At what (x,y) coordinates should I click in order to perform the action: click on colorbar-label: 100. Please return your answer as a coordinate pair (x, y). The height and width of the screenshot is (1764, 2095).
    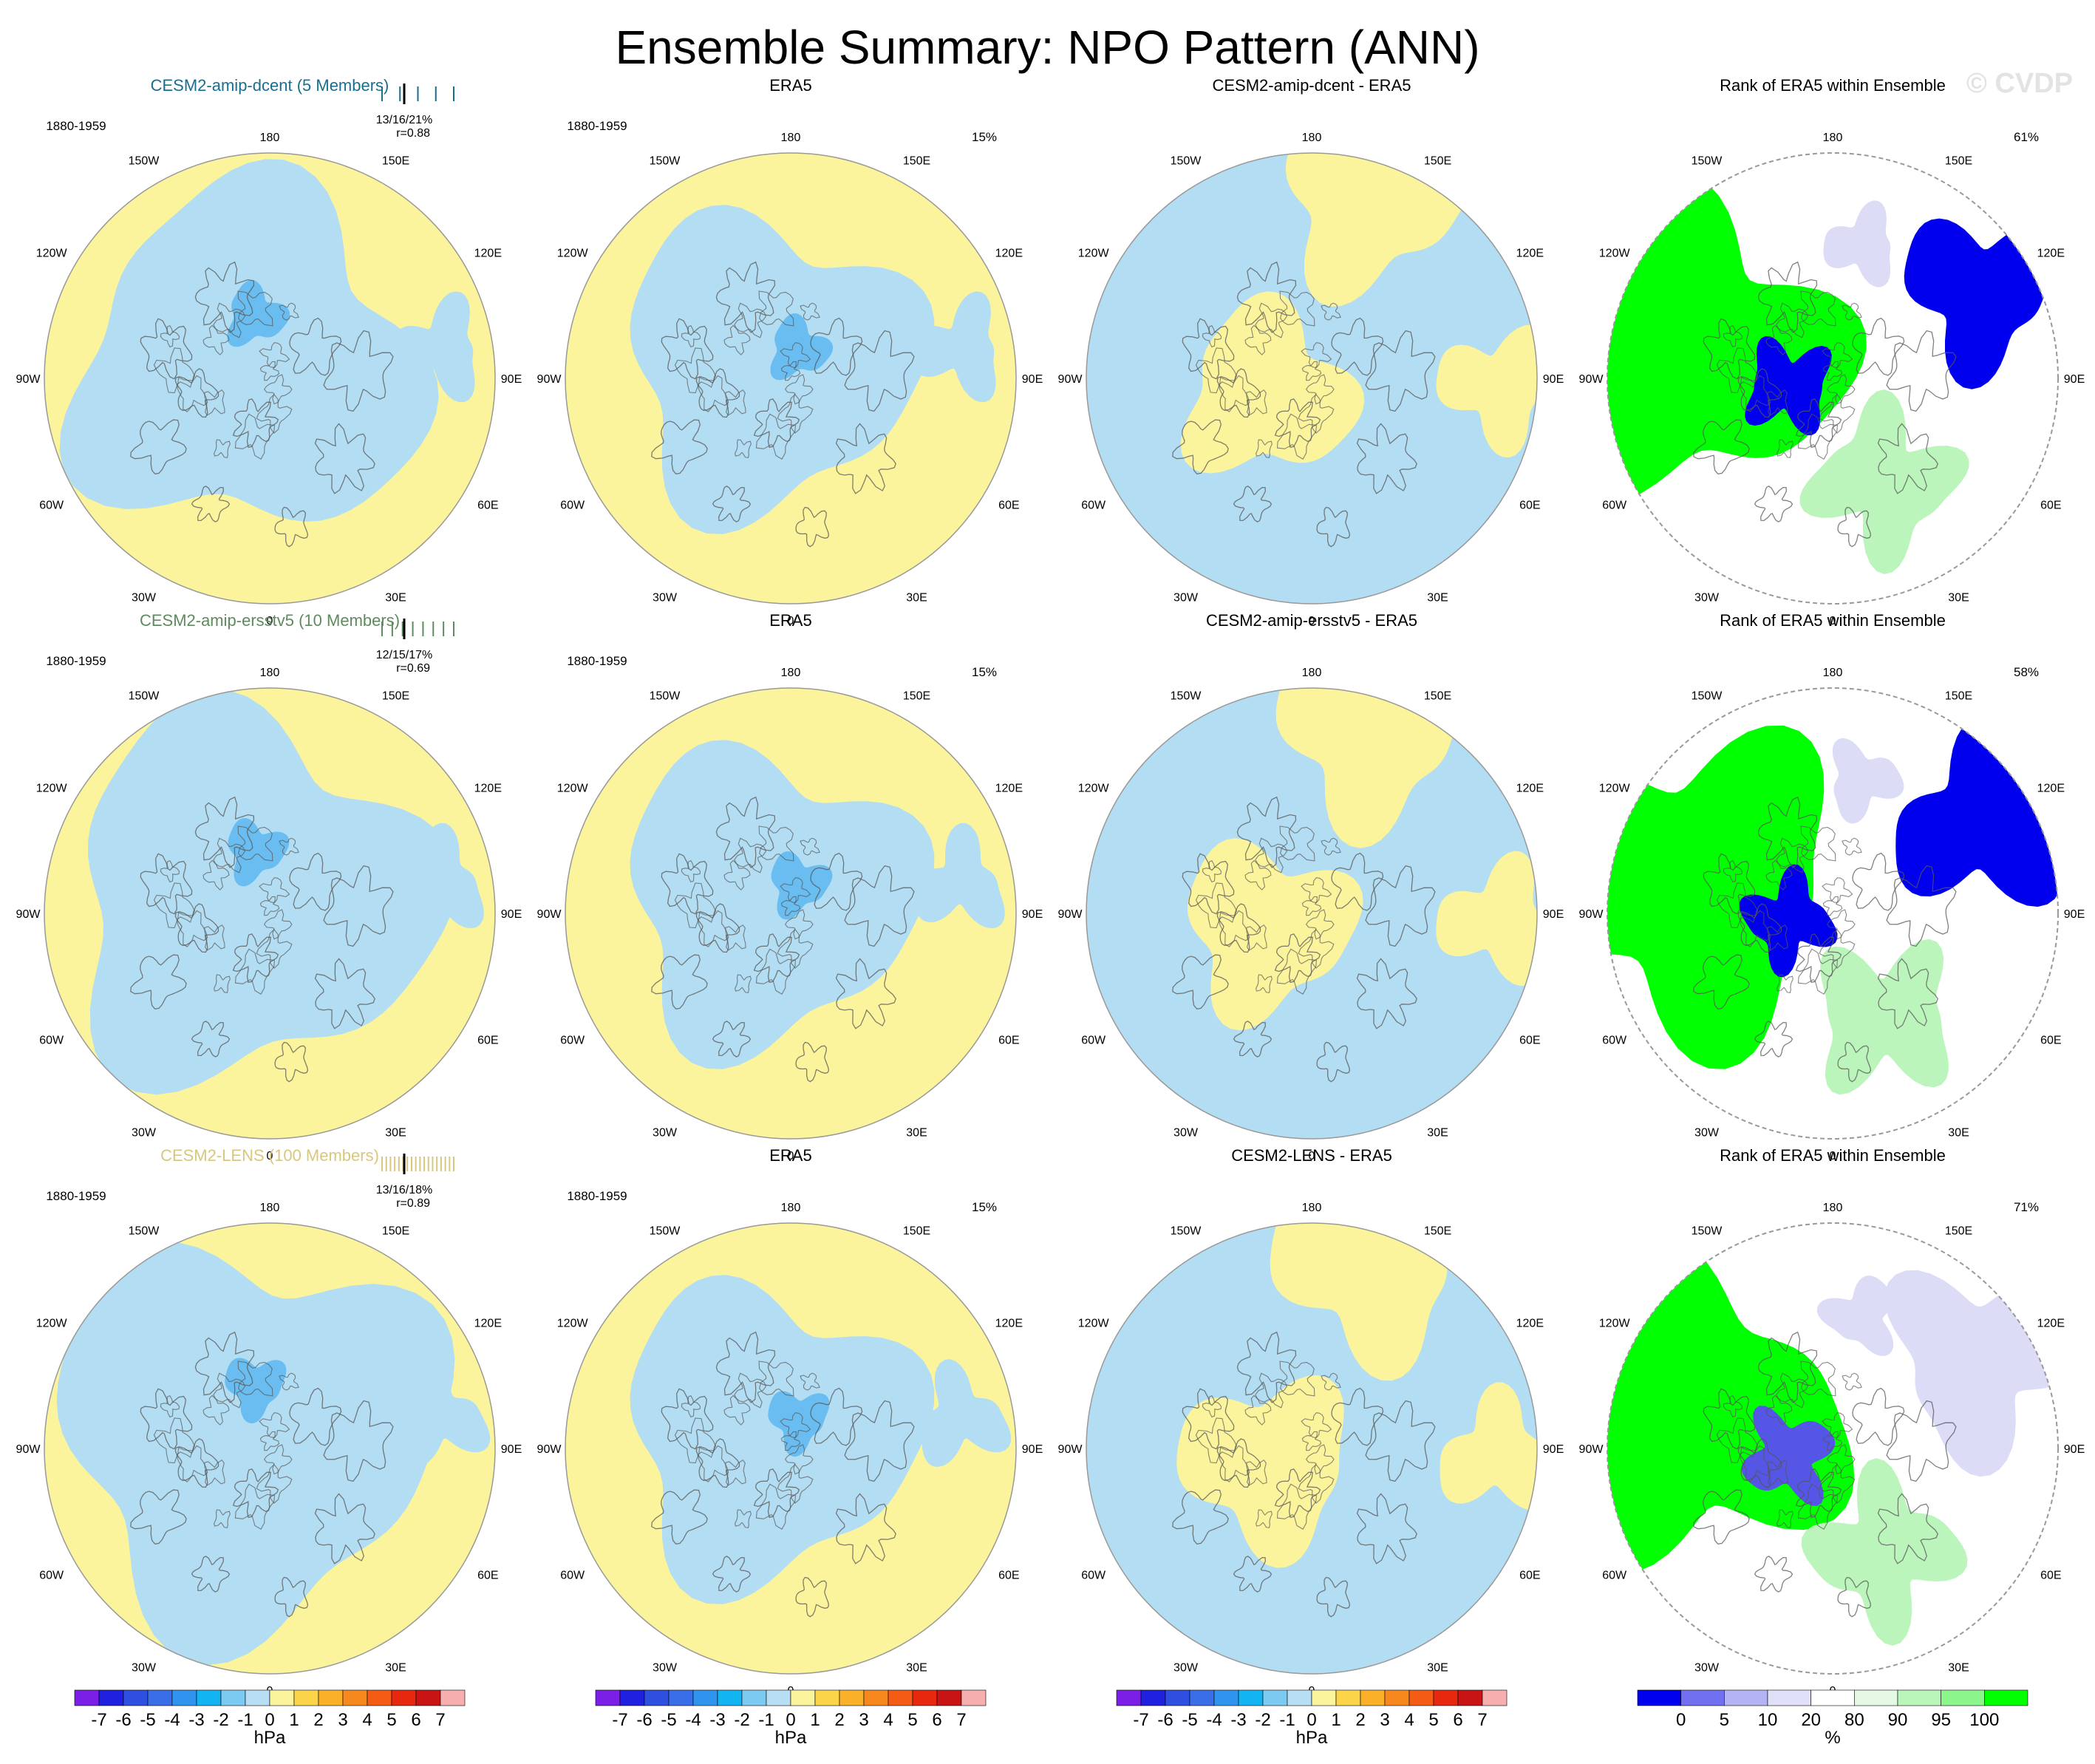
    Looking at the image, I should click on (1984, 1720).